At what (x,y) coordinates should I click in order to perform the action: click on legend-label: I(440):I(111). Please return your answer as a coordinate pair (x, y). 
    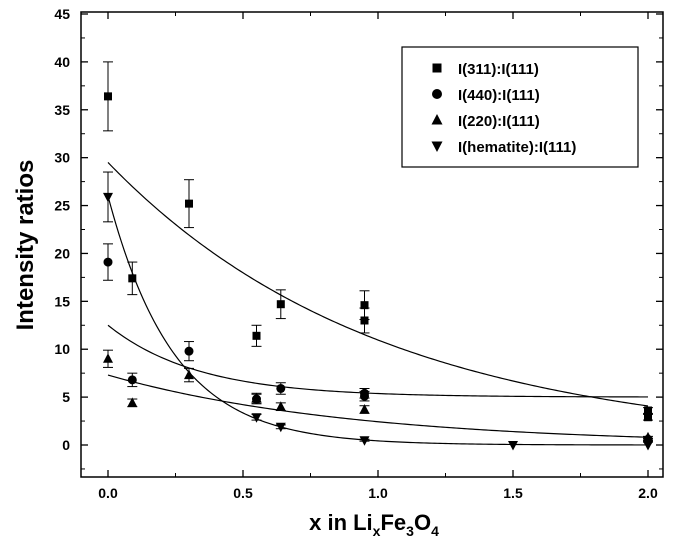
    Looking at the image, I should click on (499, 95).